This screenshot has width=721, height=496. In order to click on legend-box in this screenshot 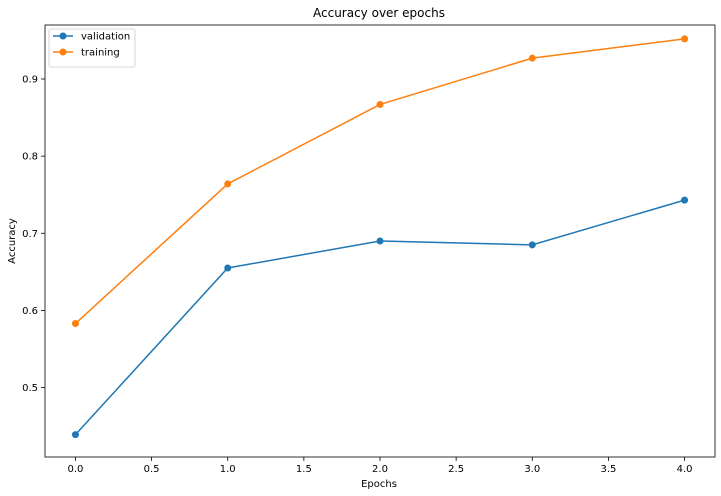, I will do `click(92, 48)`.